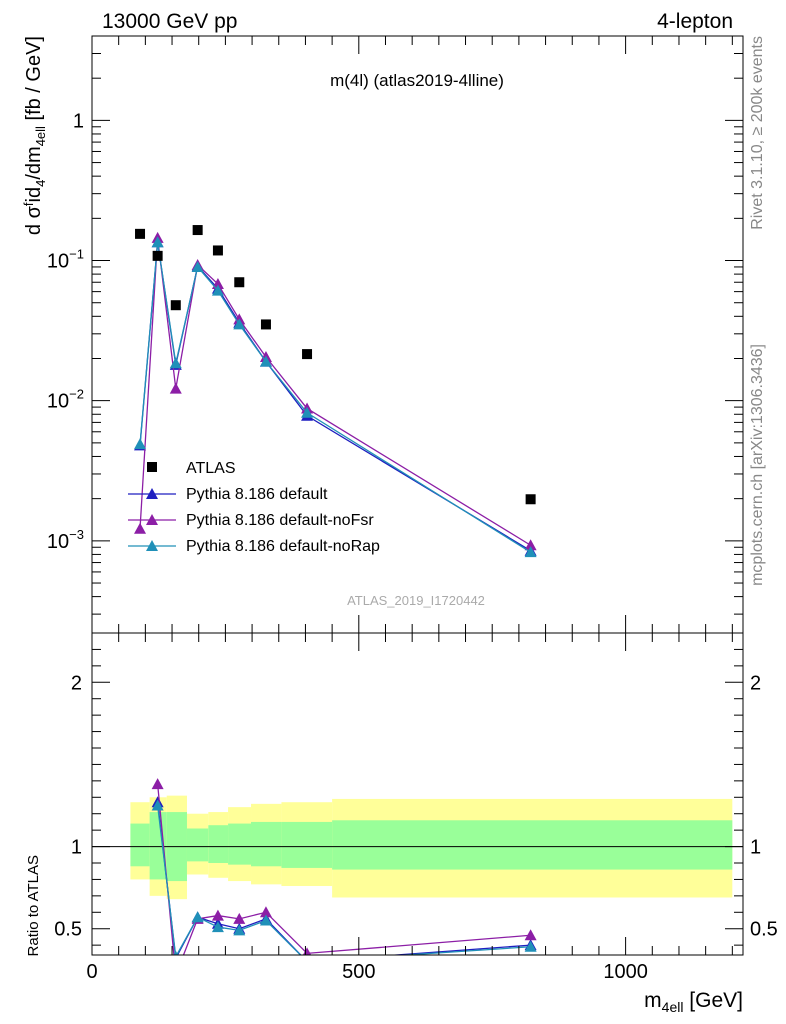 The width and height of the screenshot is (786, 1024). What do you see at coordinates (695, 21) in the screenshot?
I see `header-right: 4-lepton` at bounding box center [695, 21].